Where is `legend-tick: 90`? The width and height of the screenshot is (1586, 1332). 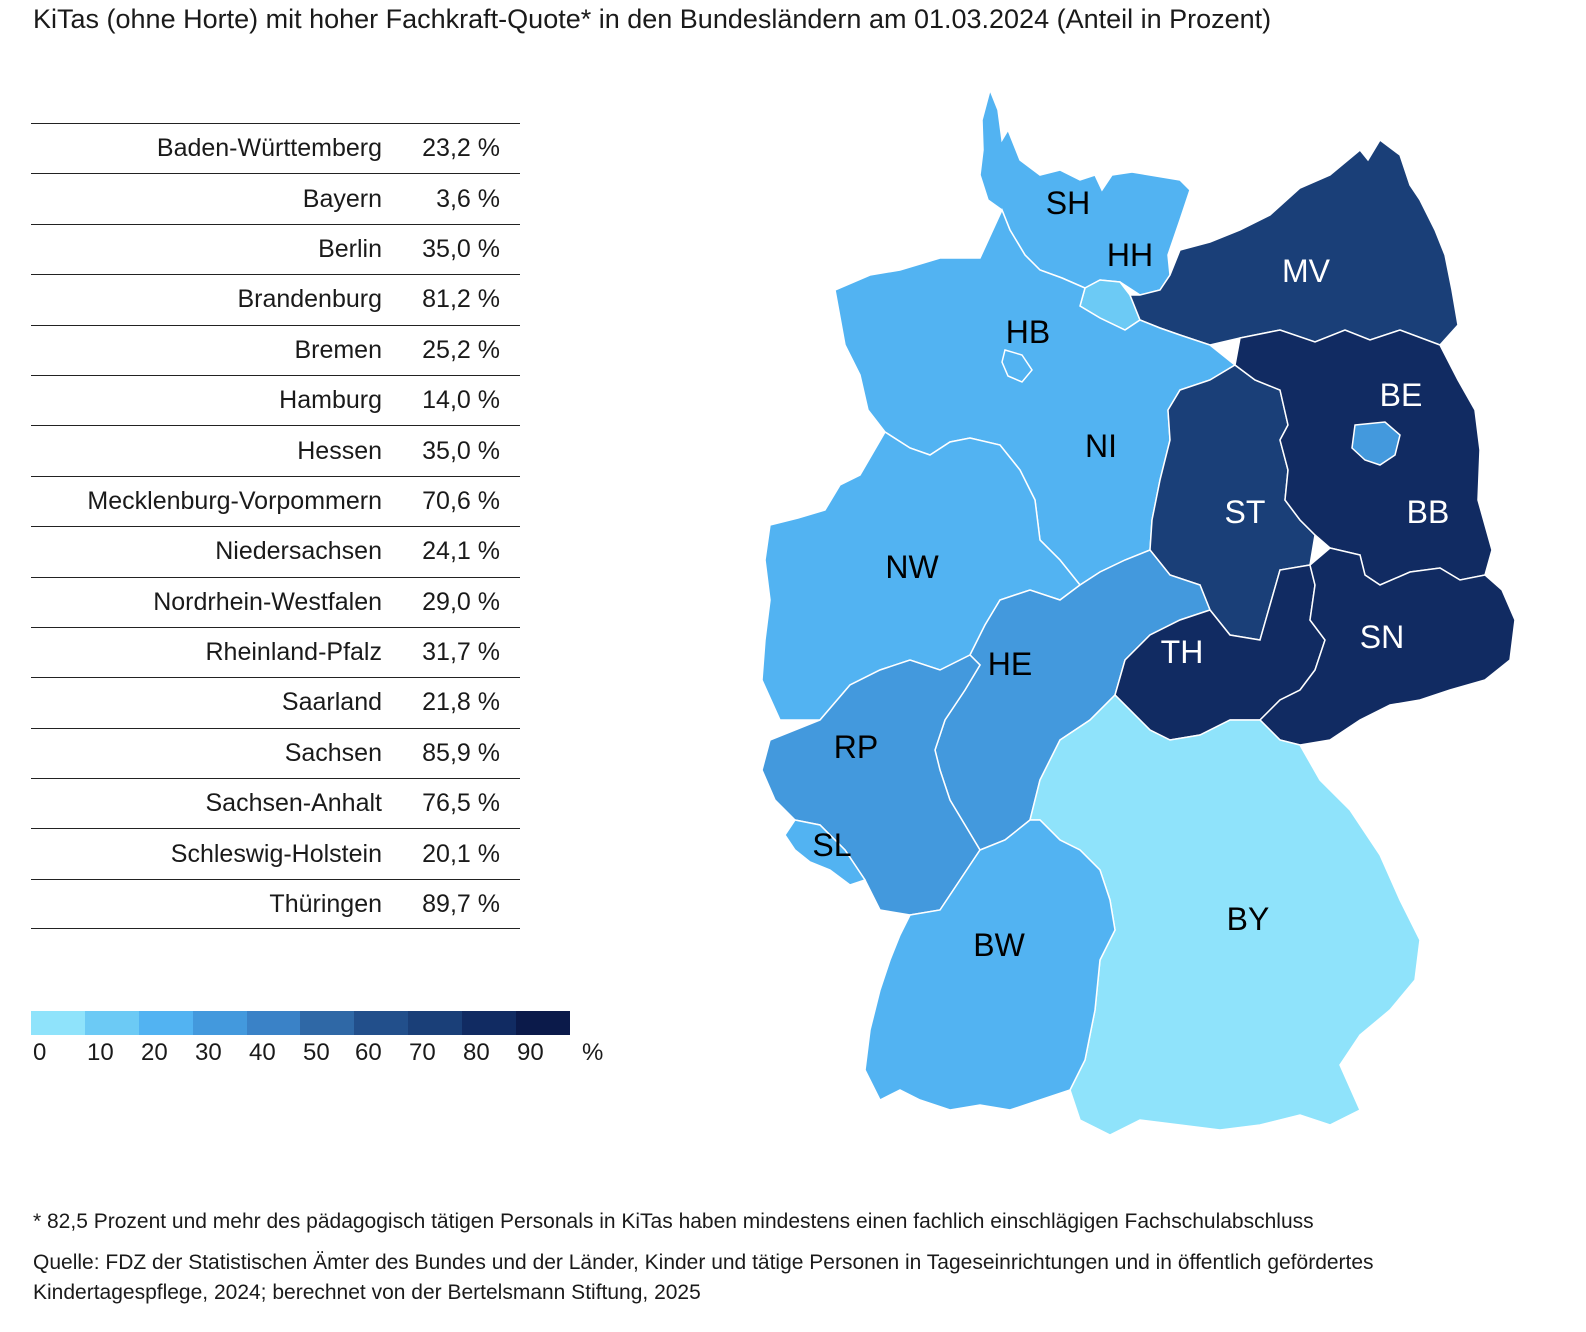
legend-tick: 90 is located at coordinates (530, 1052).